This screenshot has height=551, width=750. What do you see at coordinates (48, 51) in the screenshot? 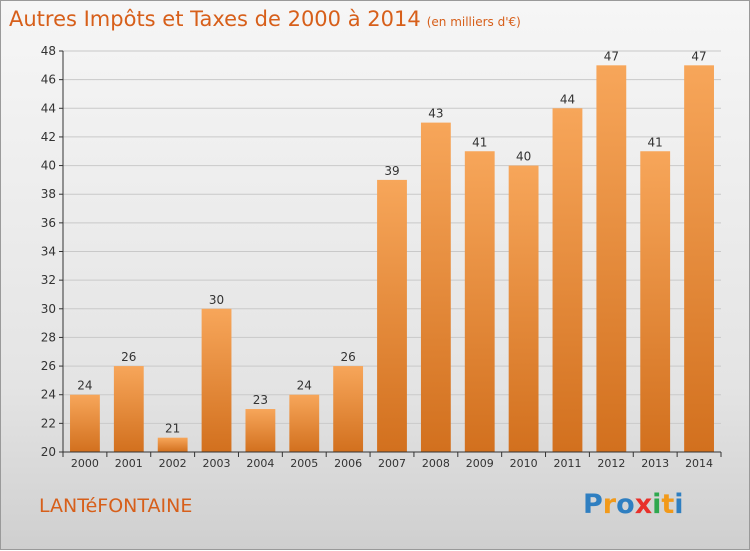
I see `y-tick-label: 48` at bounding box center [48, 51].